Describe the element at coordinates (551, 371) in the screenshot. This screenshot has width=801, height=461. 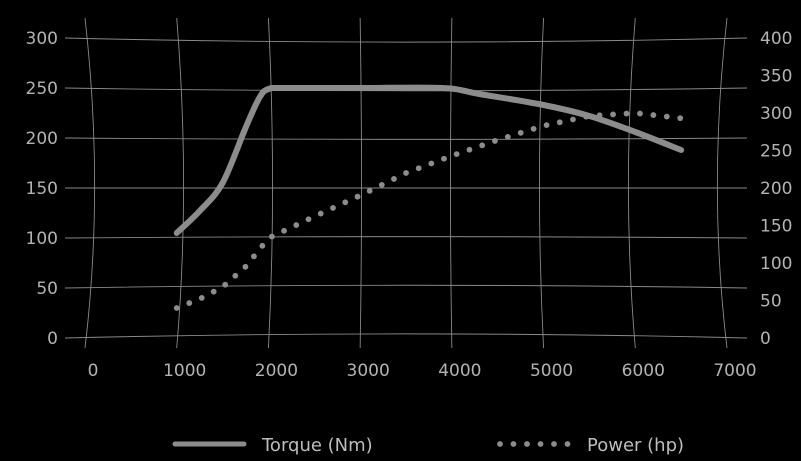
I see `x-tick-label: 5000` at that location.